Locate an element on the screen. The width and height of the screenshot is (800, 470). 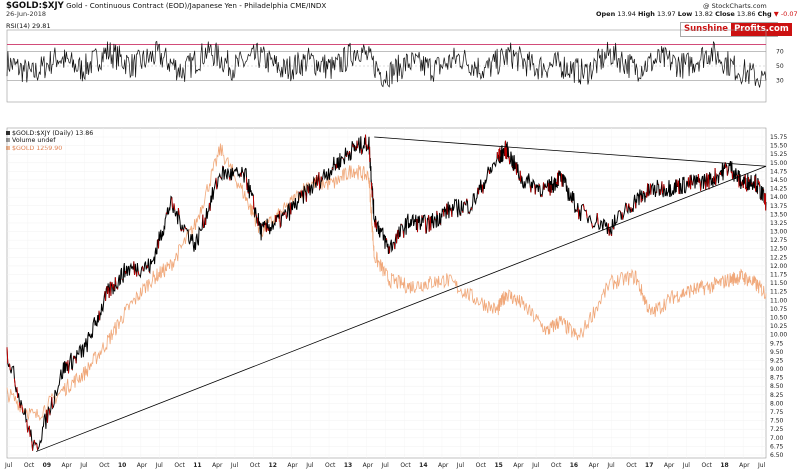
stockcharts-credit: @ StockCharts.com is located at coordinates (735, 6).